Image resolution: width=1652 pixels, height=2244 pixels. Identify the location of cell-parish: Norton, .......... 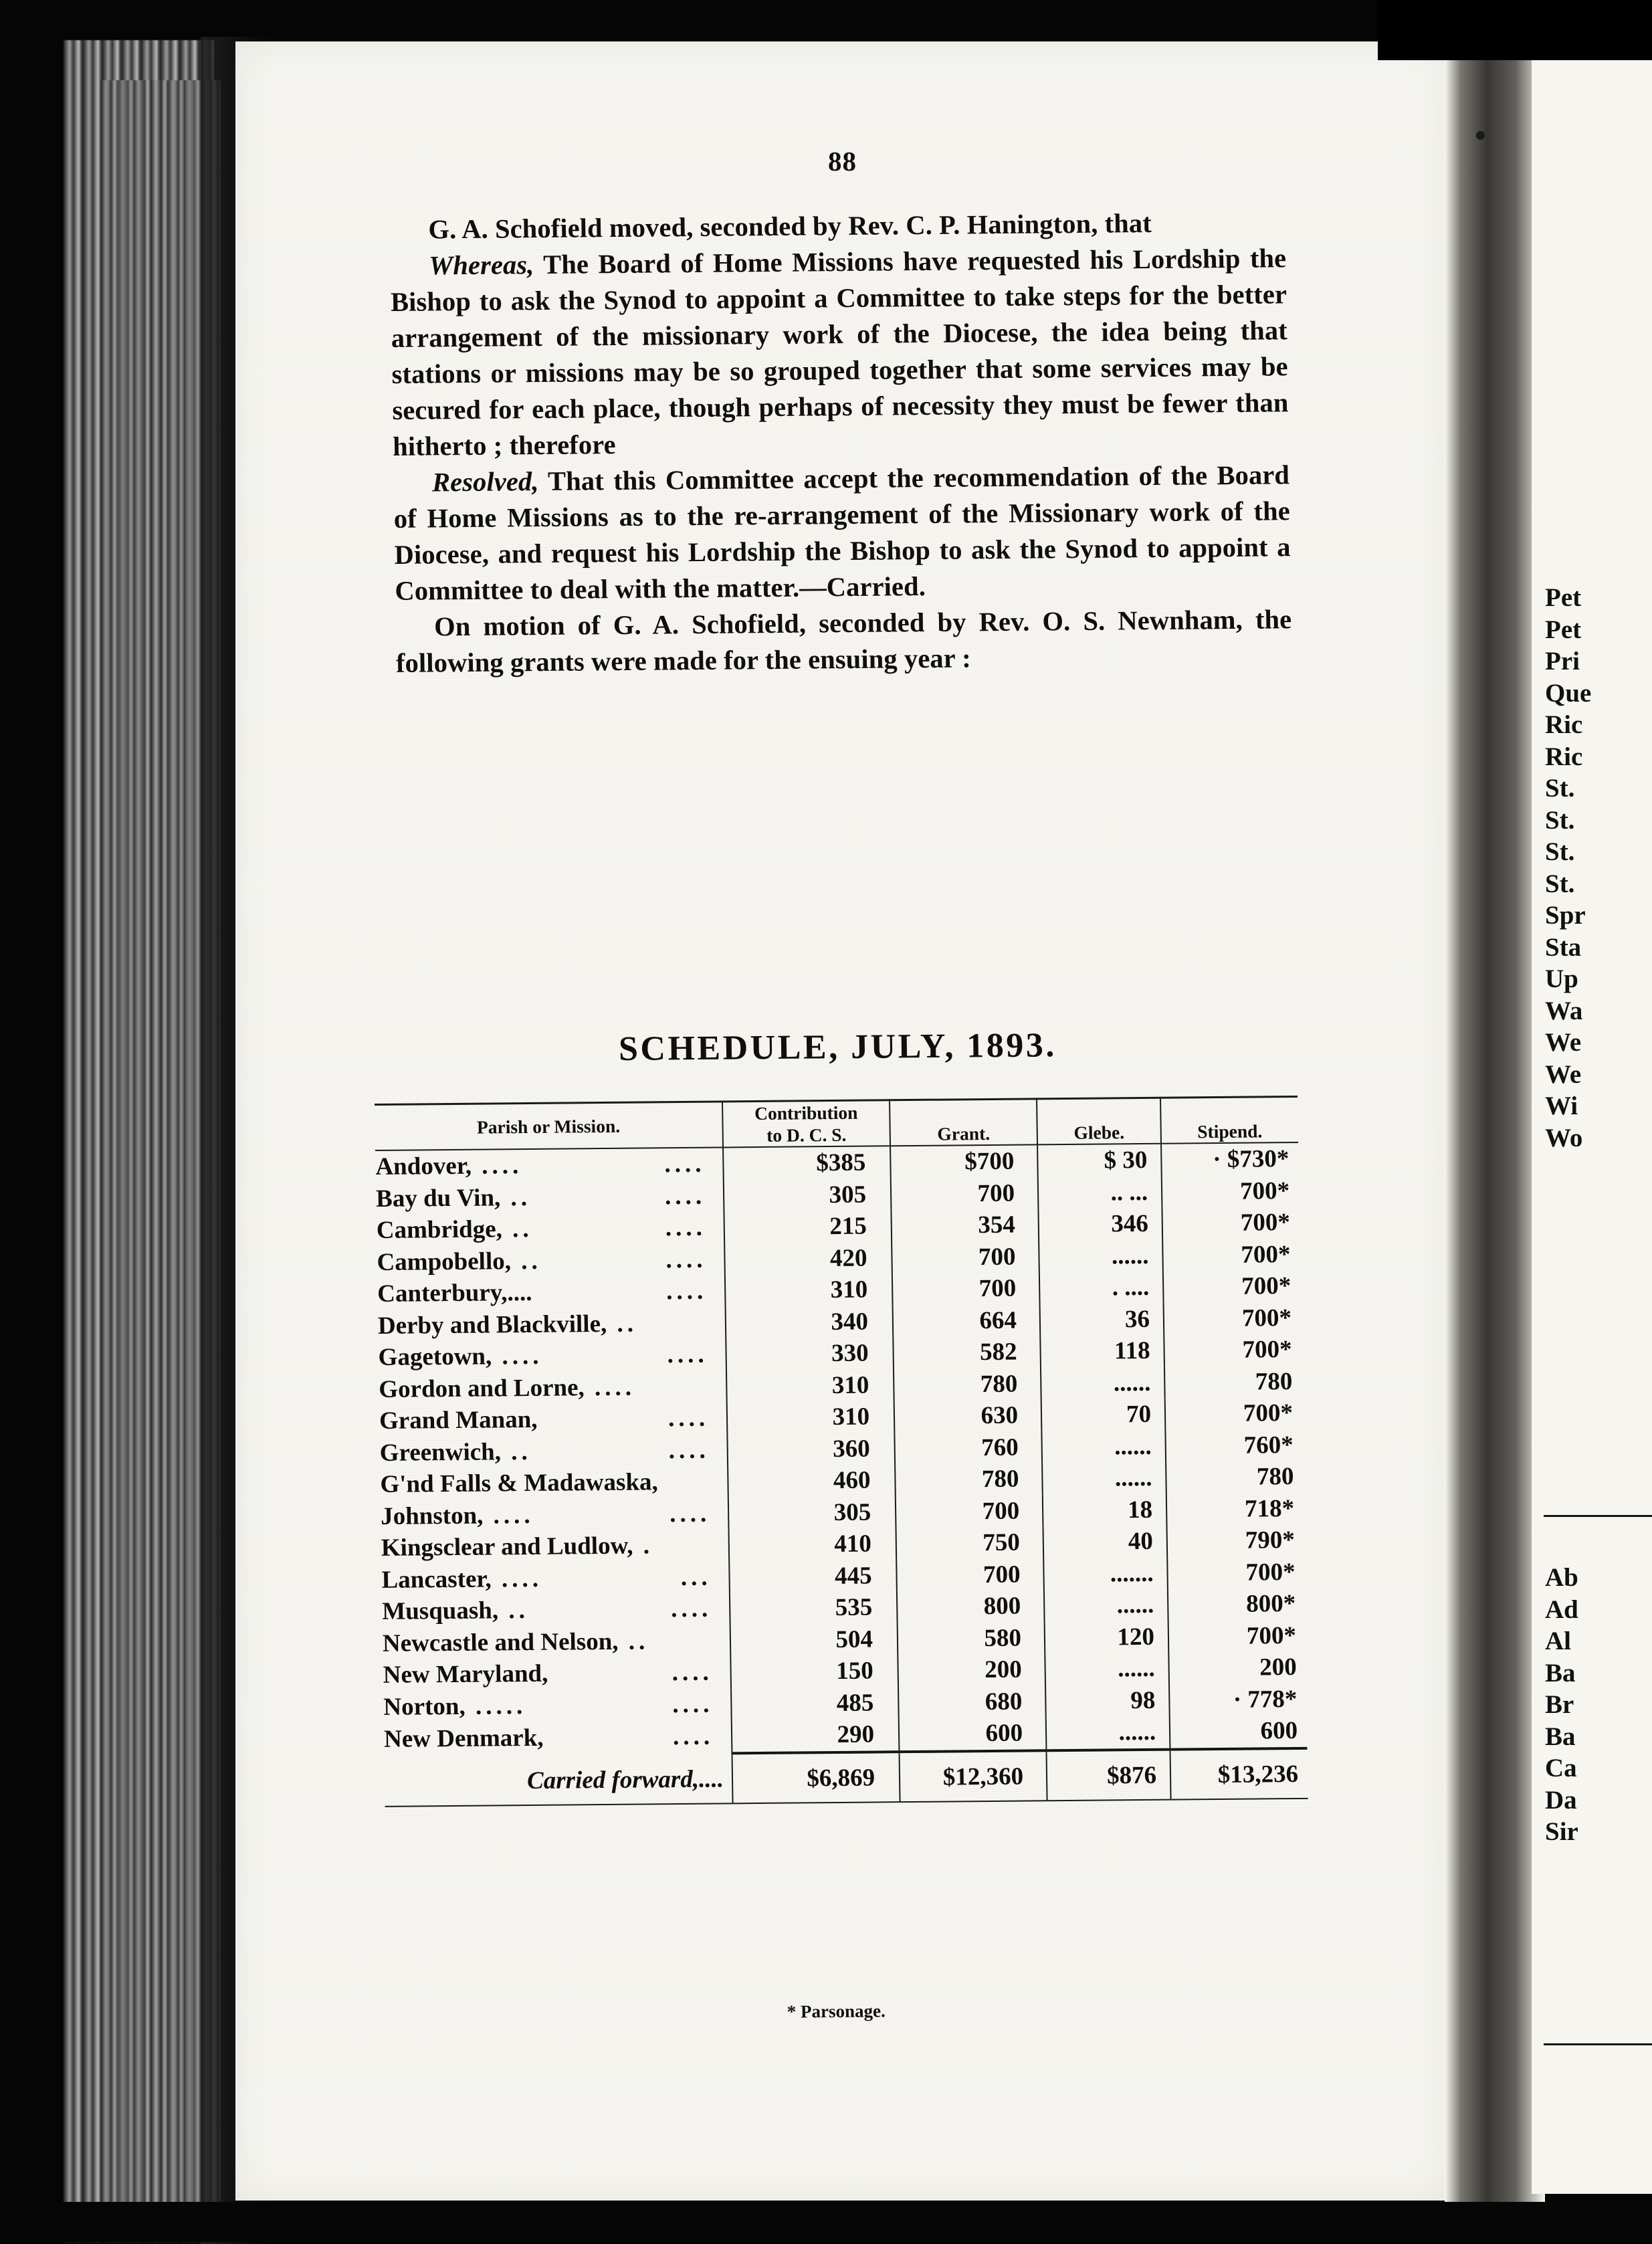
(557, 1706).